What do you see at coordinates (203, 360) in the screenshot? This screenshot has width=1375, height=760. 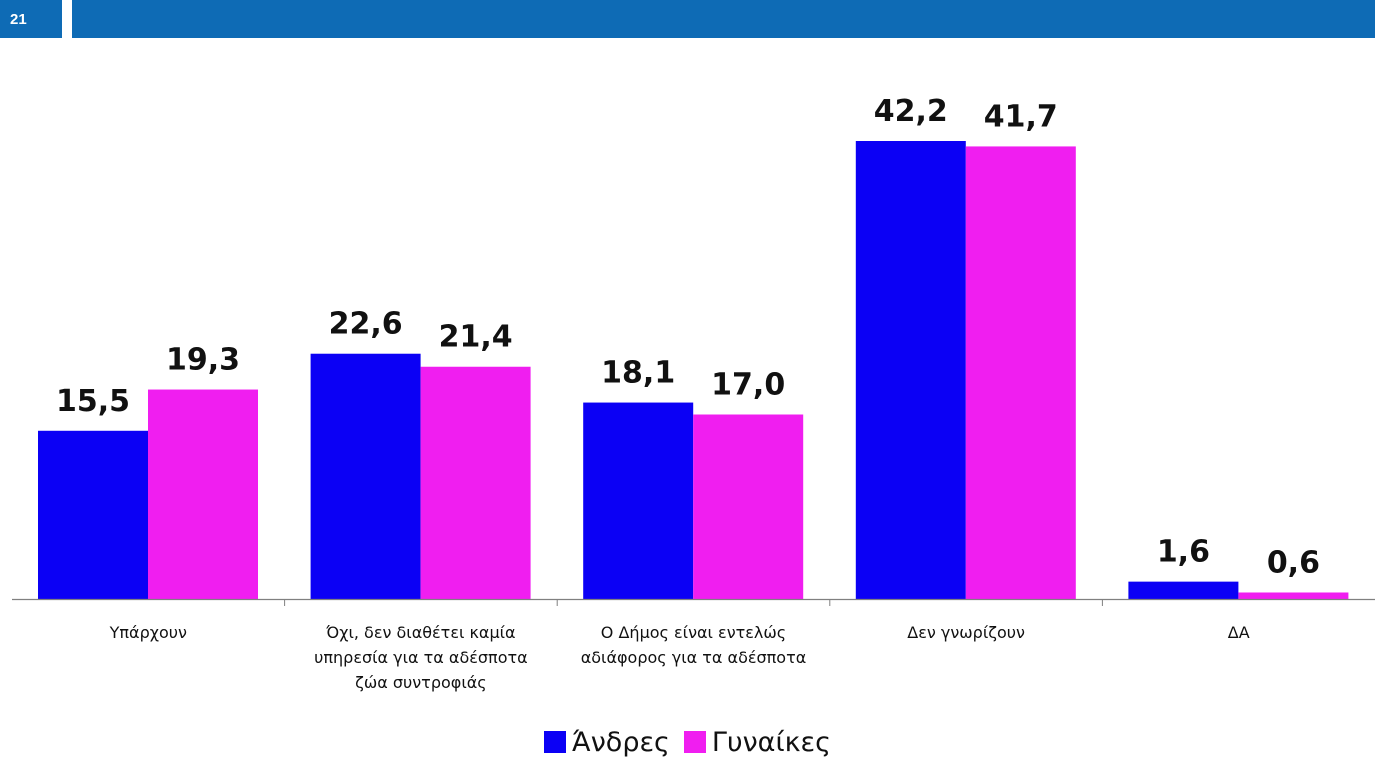 I see `value-label-women-0: 19,3` at bounding box center [203, 360].